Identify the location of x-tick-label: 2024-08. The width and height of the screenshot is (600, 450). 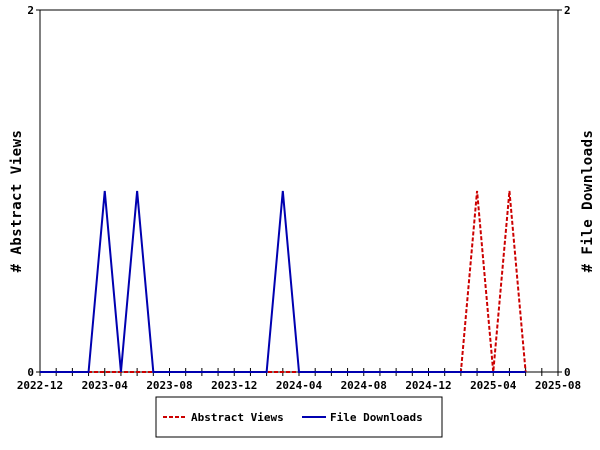
(364, 385).